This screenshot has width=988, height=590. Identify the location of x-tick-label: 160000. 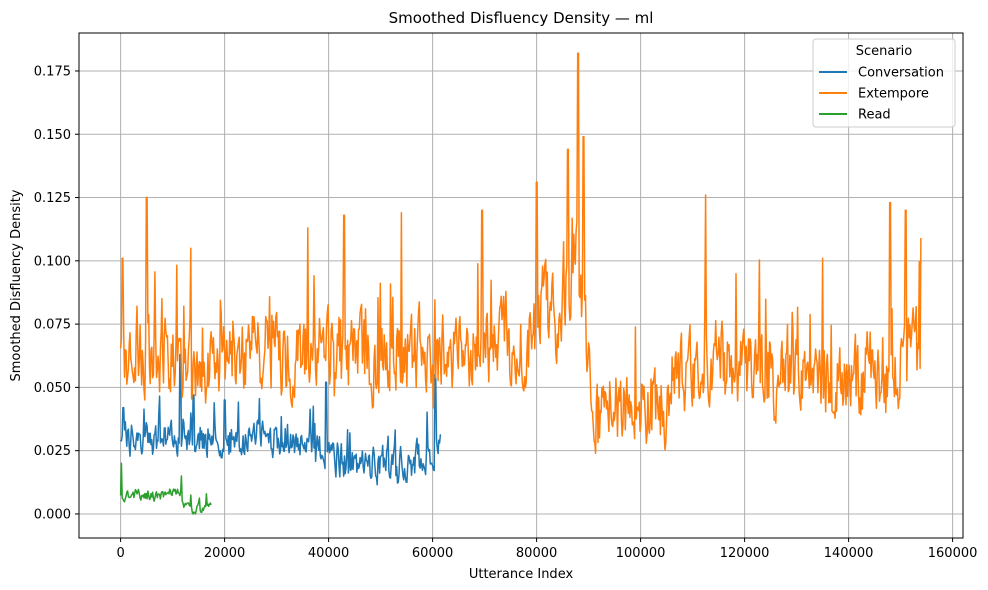
(953, 553).